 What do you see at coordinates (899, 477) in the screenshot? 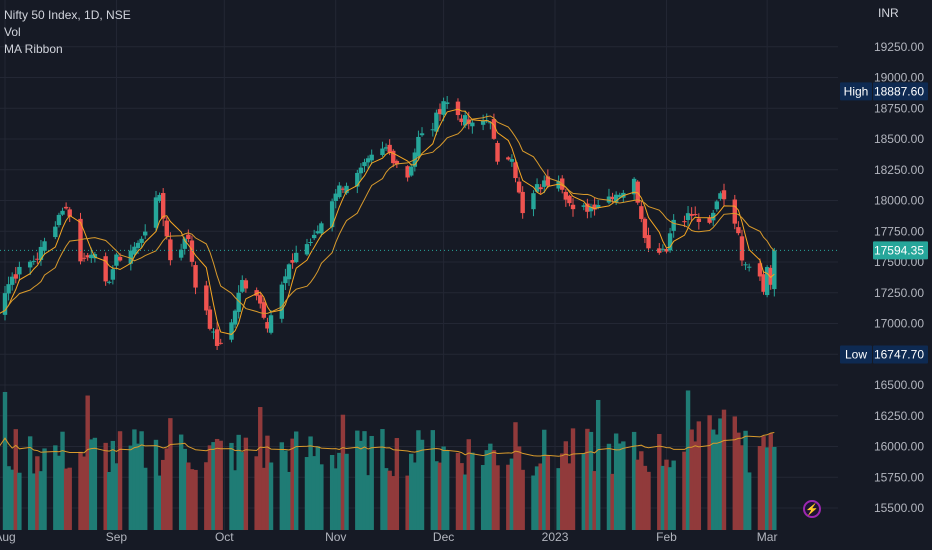
I see `price-tick-label: 15750.00` at bounding box center [899, 477].